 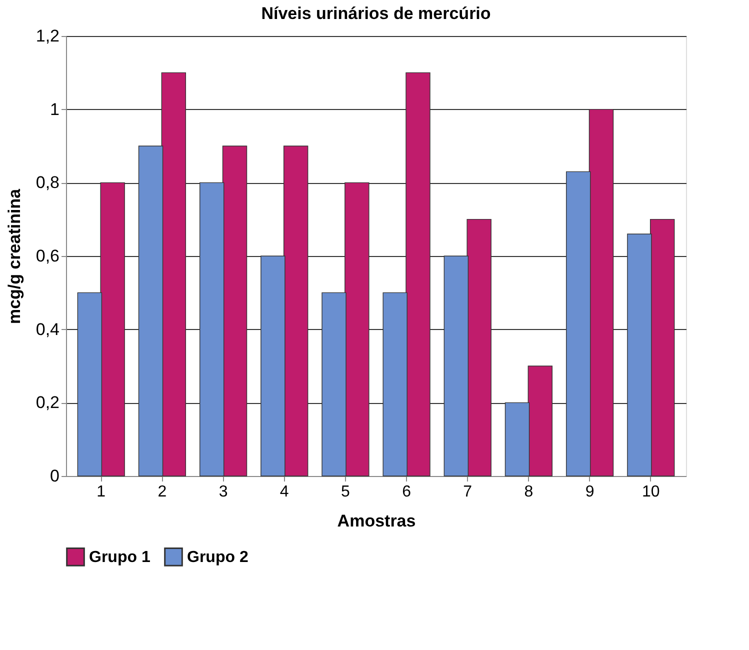 What do you see at coordinates (119, 557) in the screenshot?
I see `legend-label: Grupo 1` at bounding box center [119, 557].